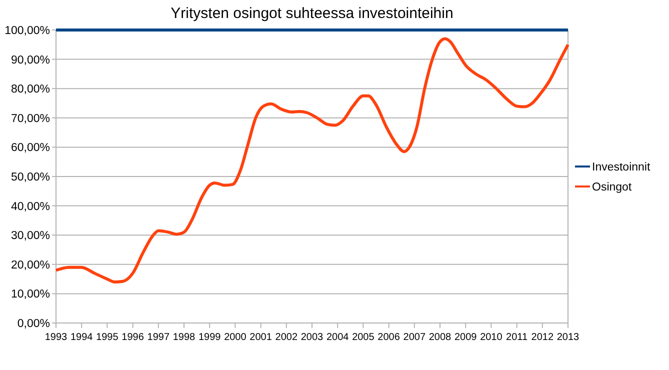 The image size is (669, 370). Describe the element at coordinates (30, 265) in the screenshot. I see `y-tick-label: 20,00%` at that location.